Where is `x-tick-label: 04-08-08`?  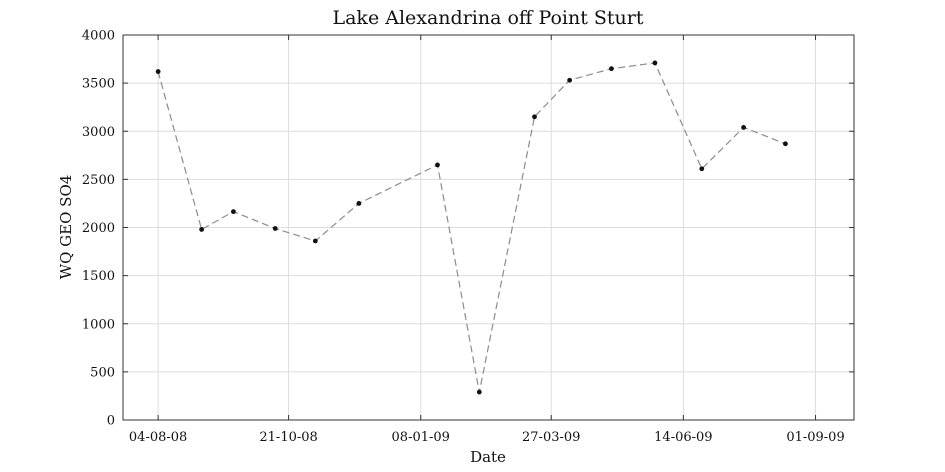 x-tick-label: 04-08-08 is located at coordinates (158, 437).